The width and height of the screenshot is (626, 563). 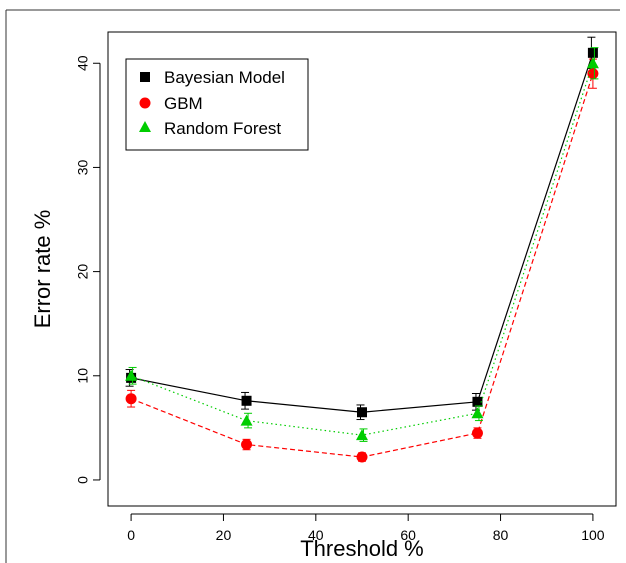 What do you see at coordinates (224, 77) in the screenshot?
I see `legend-label-bayesian-model: Bayesian Model` at bounding box center [224, 77].